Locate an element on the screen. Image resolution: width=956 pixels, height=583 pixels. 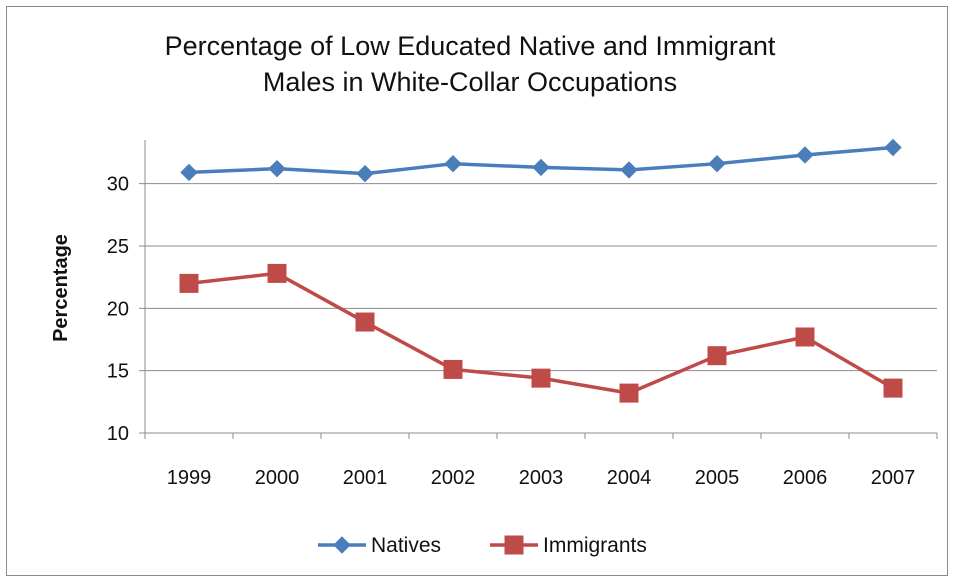
legend-label-immigrants: Immigrants is located at coordinates (595, 545).